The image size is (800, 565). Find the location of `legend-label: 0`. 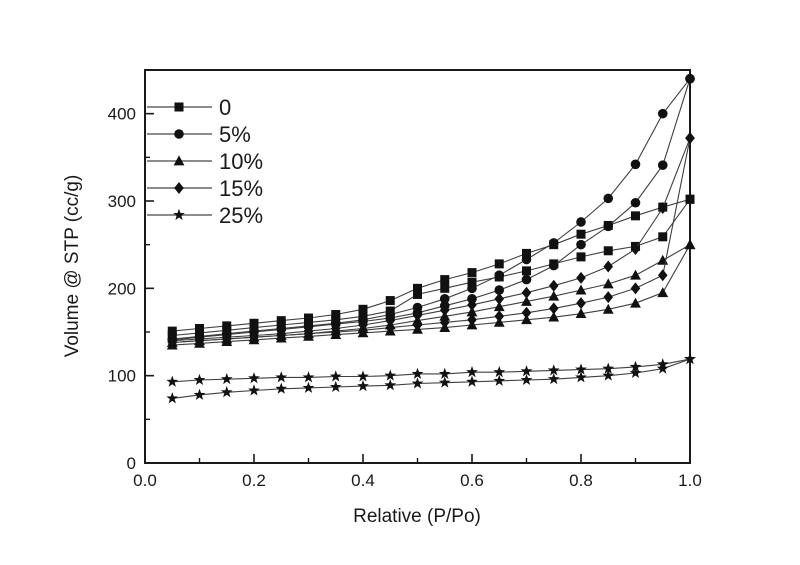

legend-label: 0 is located at coordinates (225, 107).